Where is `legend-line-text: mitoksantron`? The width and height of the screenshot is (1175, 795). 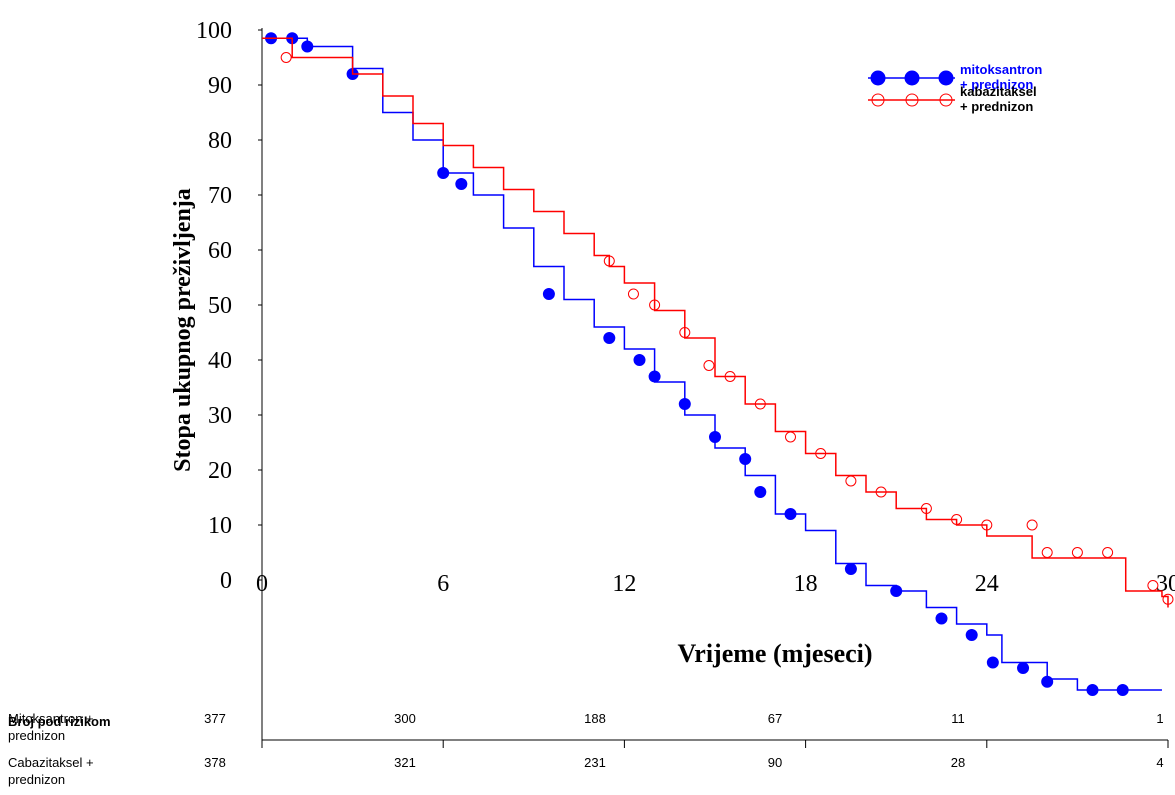 legend-line-text: mitoksantron is located at coordinates (1001, 69).